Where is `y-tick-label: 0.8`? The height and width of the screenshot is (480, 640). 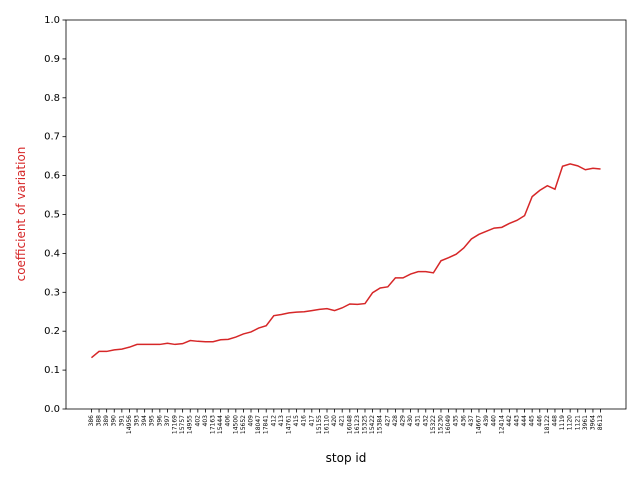
y-tick-label: 0.8 is located at coordinates (52, 98).